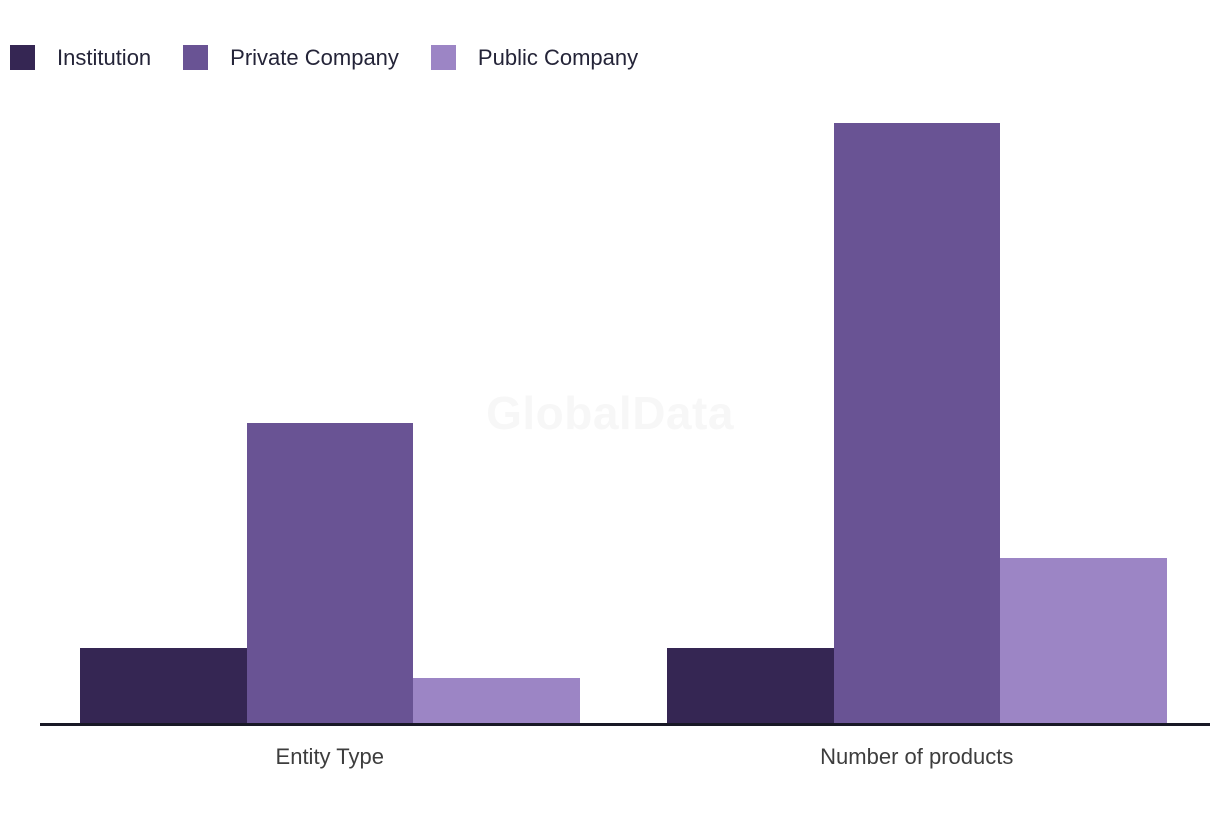  Describe the element at coordinates (443, 57) in the screenshot. I see `legend-swatch-public-company` at that location.